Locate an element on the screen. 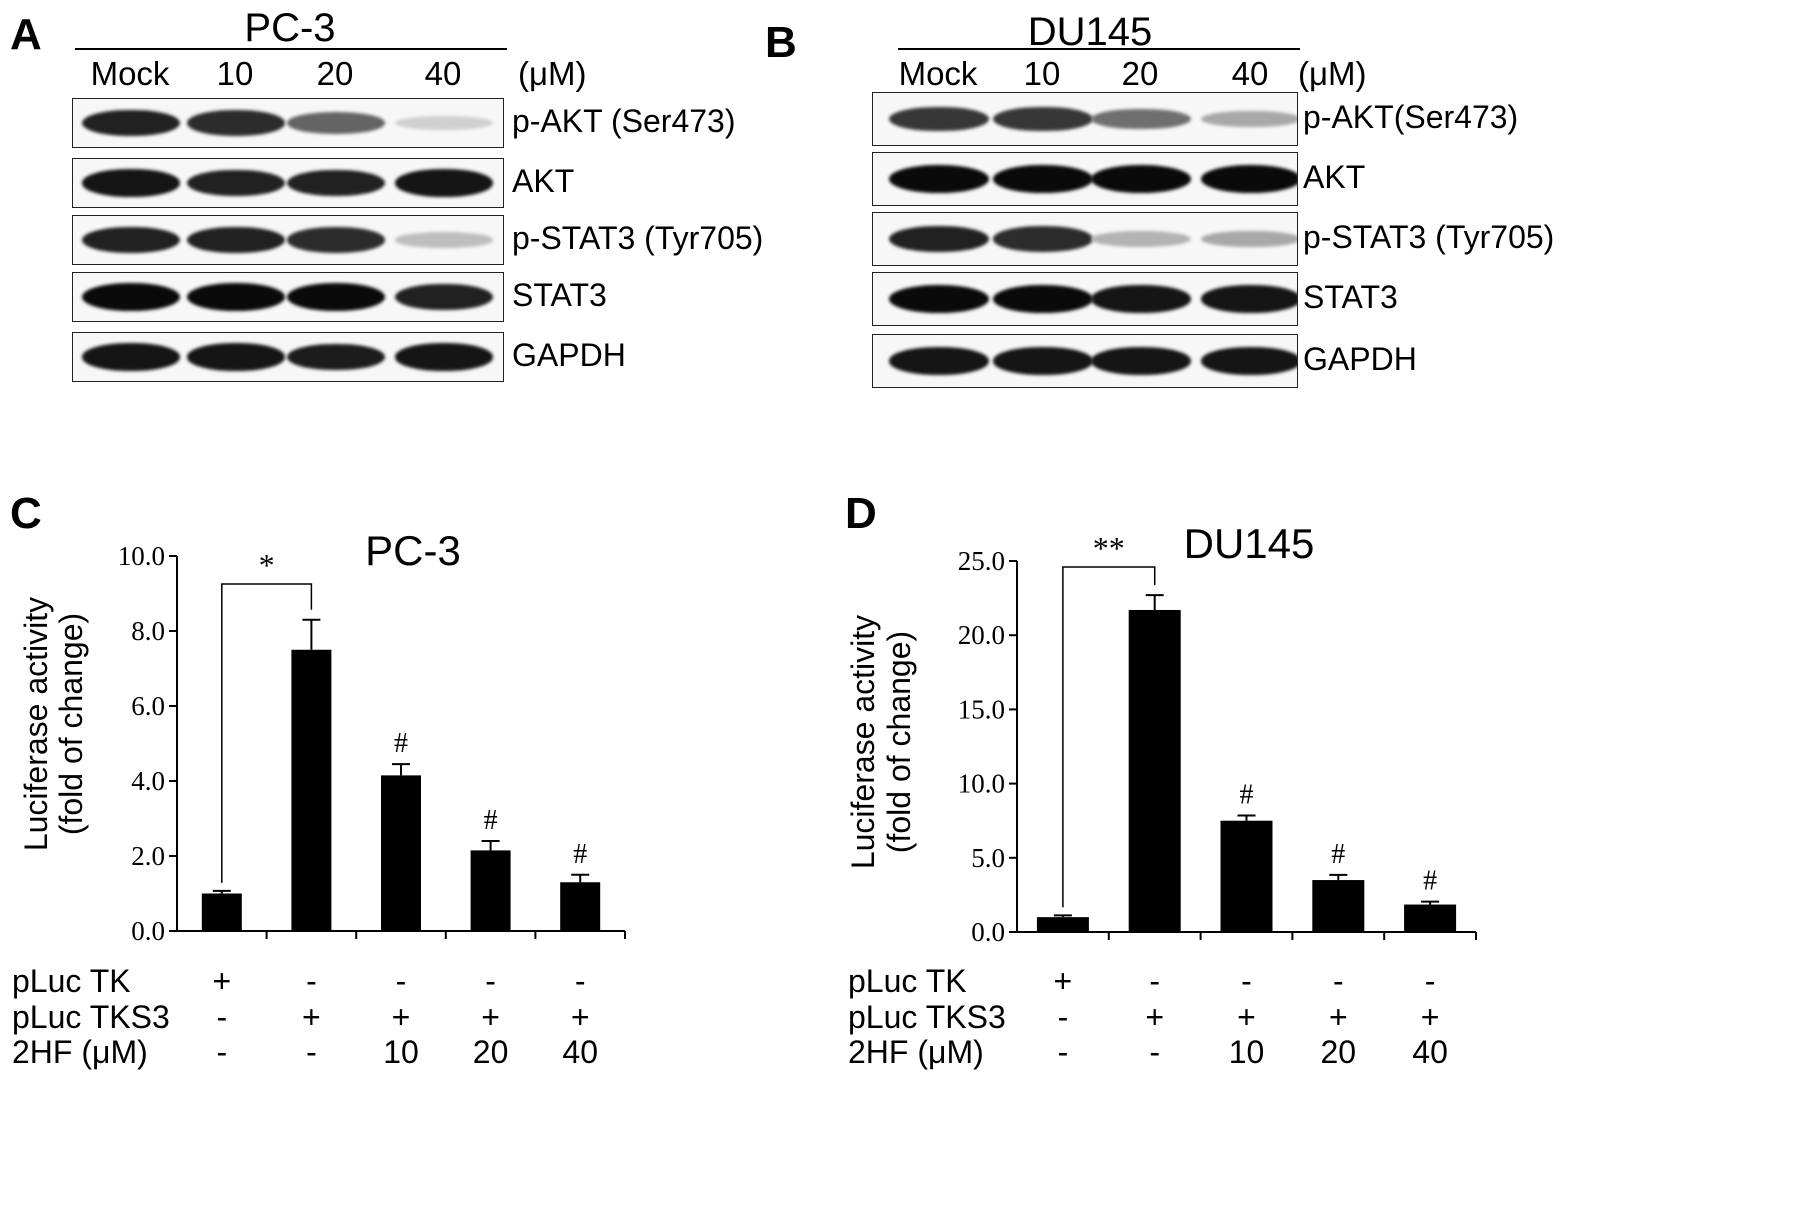 Image resolution: width=1795 pixels, height=1231 pixels. blot-label-B-3: STAT3 is located at coordinates (1350, 297).